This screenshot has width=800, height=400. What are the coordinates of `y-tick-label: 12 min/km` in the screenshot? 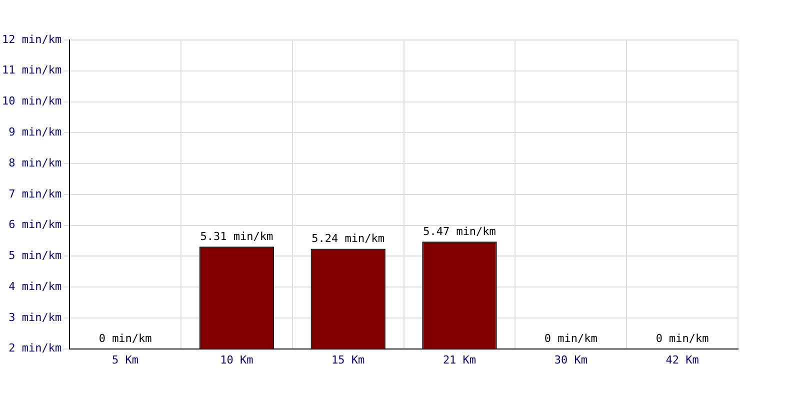 It's located at (32, 39).